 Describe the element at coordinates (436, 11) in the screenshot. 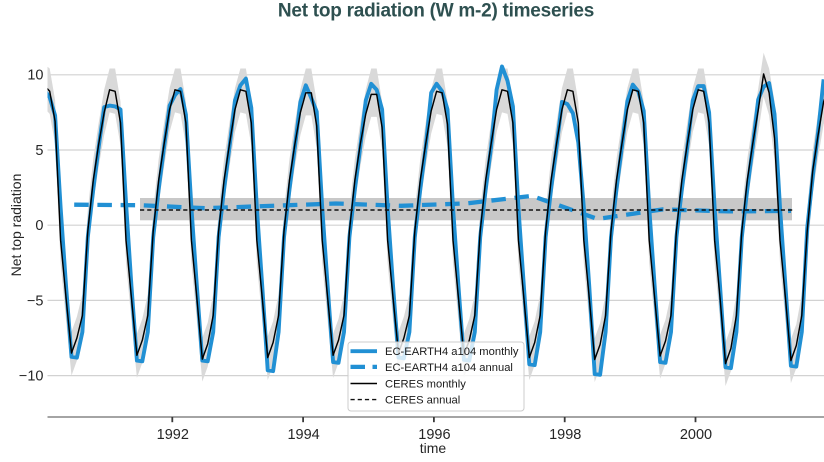

I see `svg-text:Net top radiation (W m-2) time: Net top radiation (W m-2) timeseries` at that location.